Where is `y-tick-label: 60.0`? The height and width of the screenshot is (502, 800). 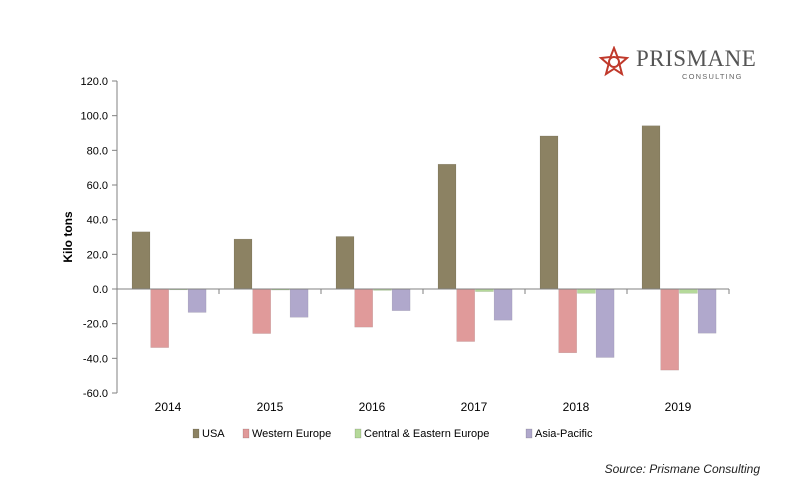 y-tick-label: 60.0 is located at coordinates (97, 186).